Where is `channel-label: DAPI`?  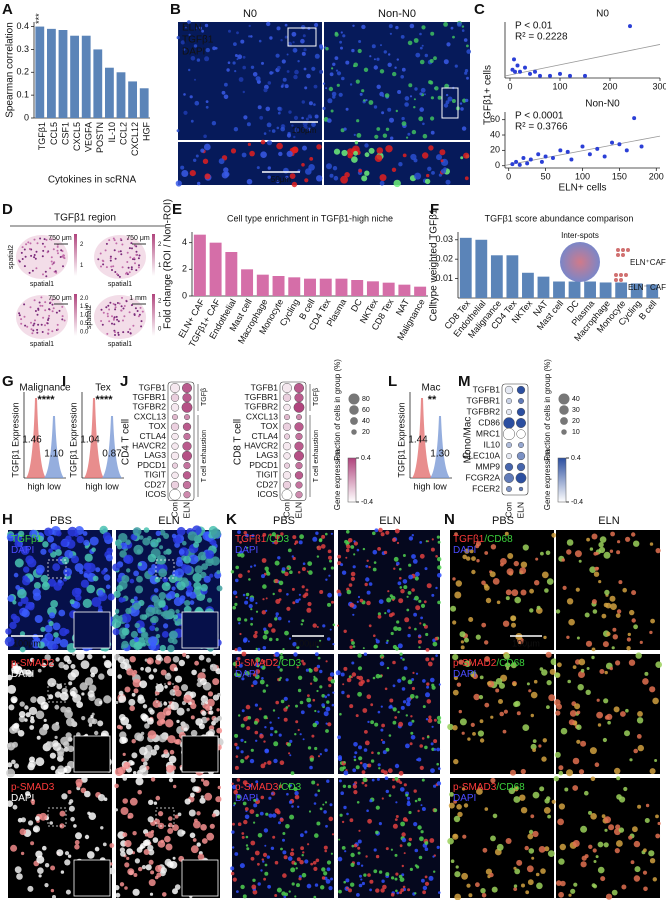 channel-label: DAPI is located at coordinates (246, 550).